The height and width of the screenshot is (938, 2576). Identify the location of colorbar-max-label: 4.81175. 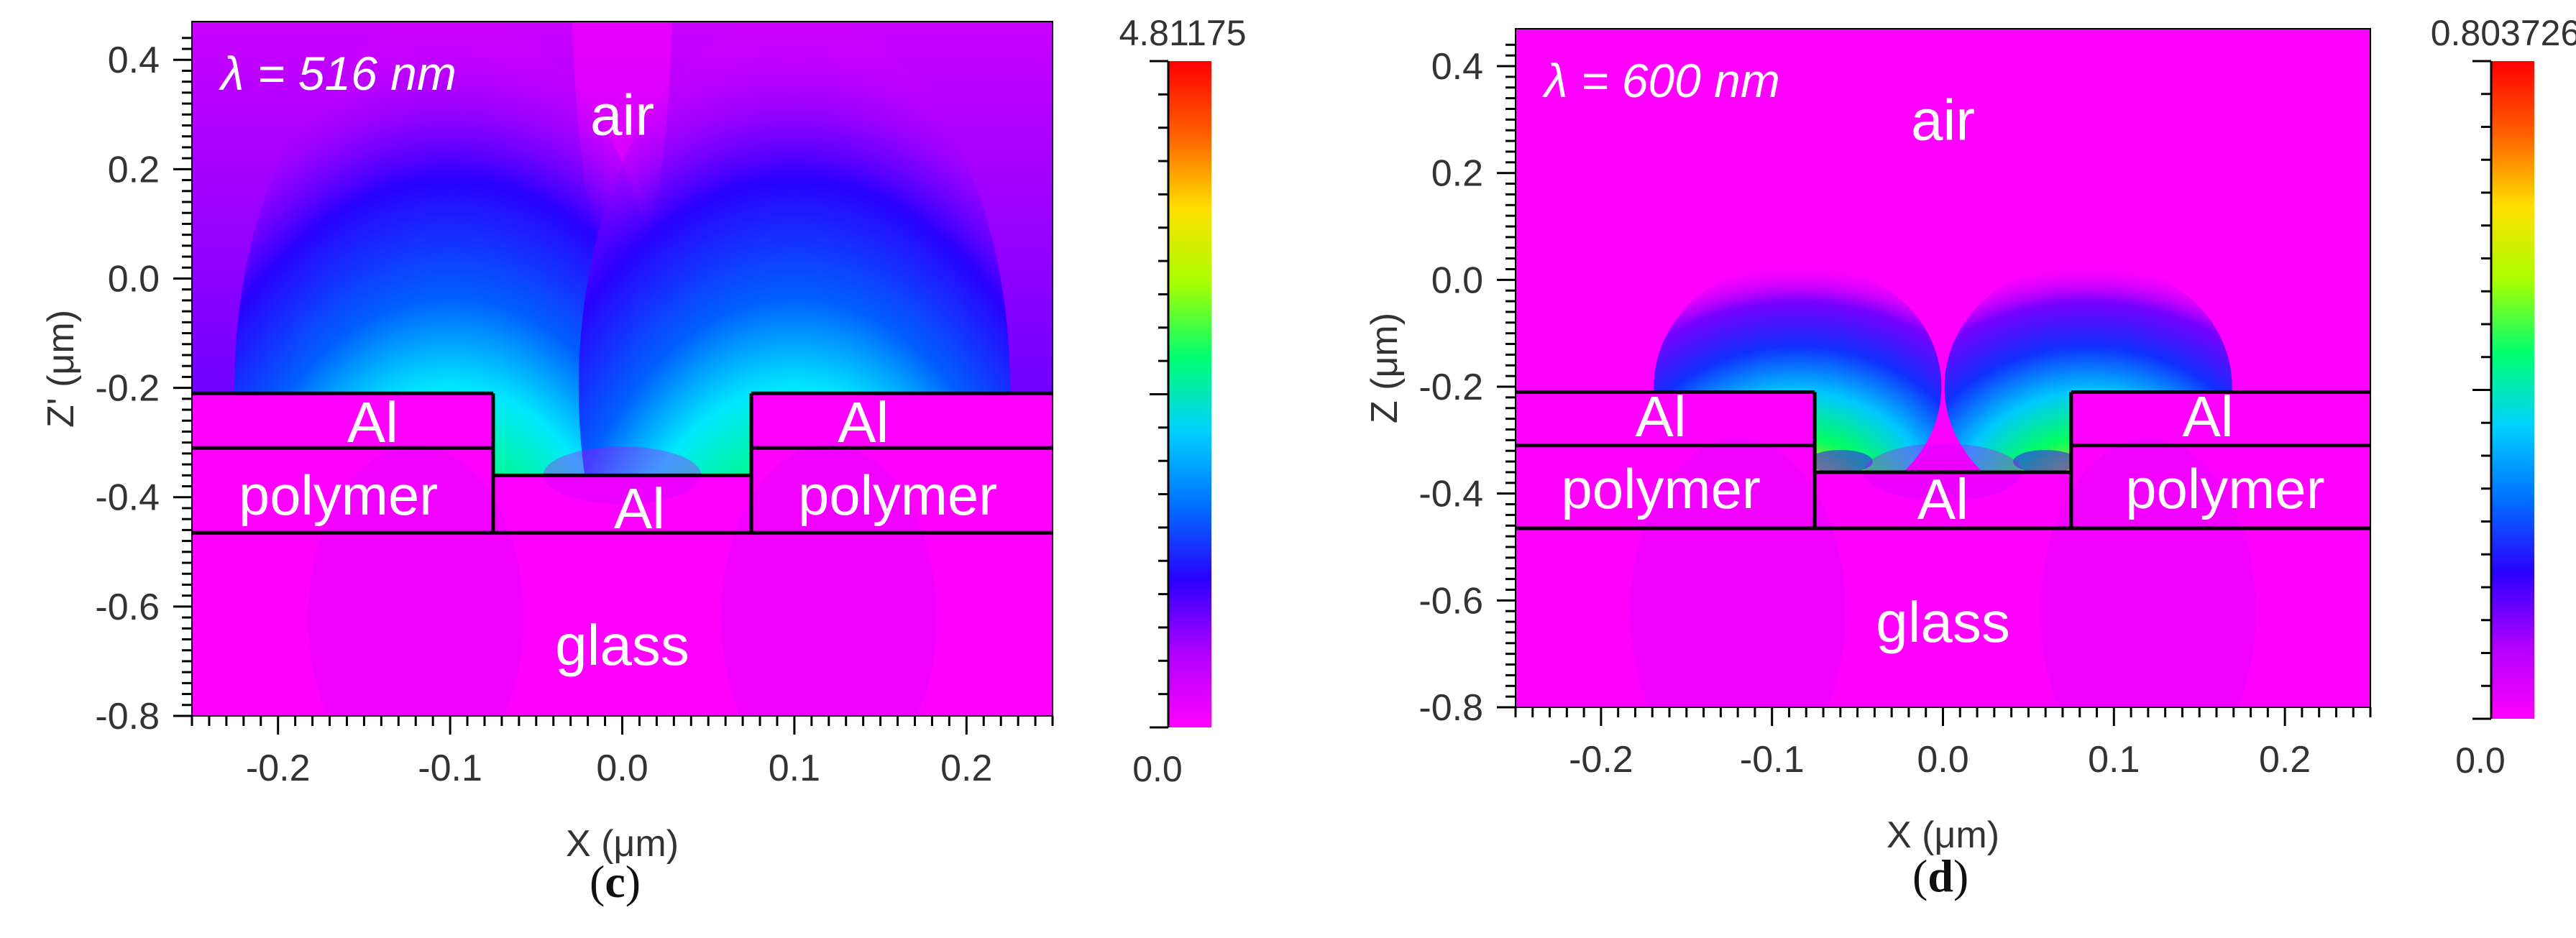
(1182, 33).